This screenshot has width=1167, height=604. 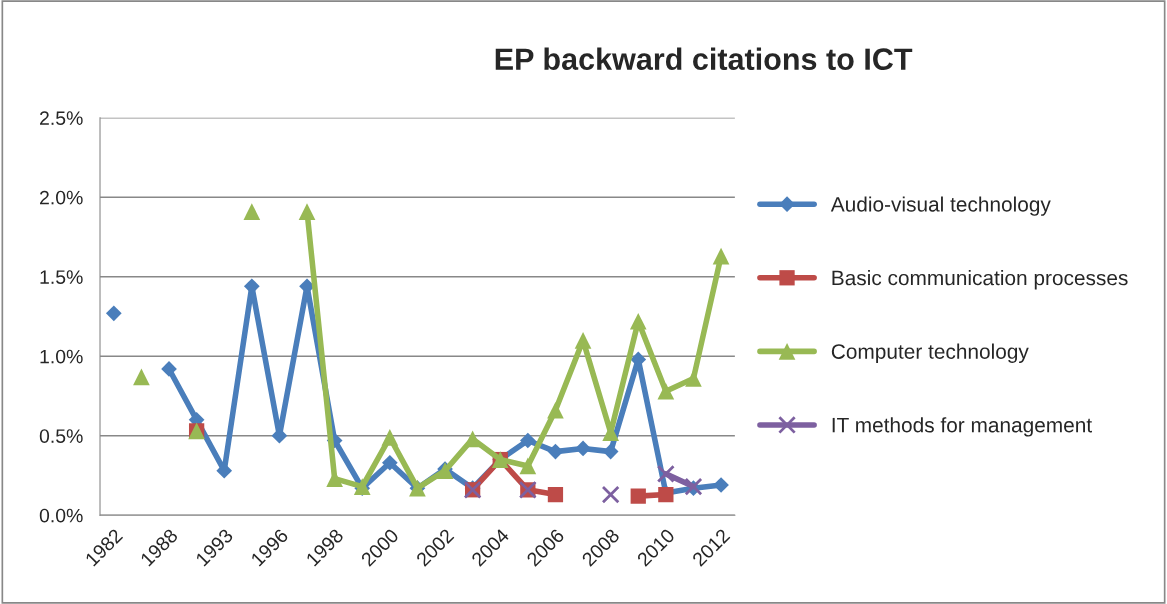 I want to click on legend-label: Audio-visual technology, so click(x=940, y=206).